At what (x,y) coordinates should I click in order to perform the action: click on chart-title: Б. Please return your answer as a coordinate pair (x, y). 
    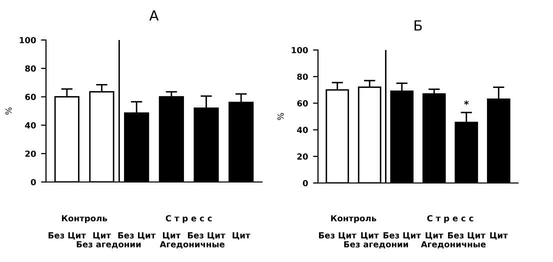
    Looking at the image, I should click on (418, 25).